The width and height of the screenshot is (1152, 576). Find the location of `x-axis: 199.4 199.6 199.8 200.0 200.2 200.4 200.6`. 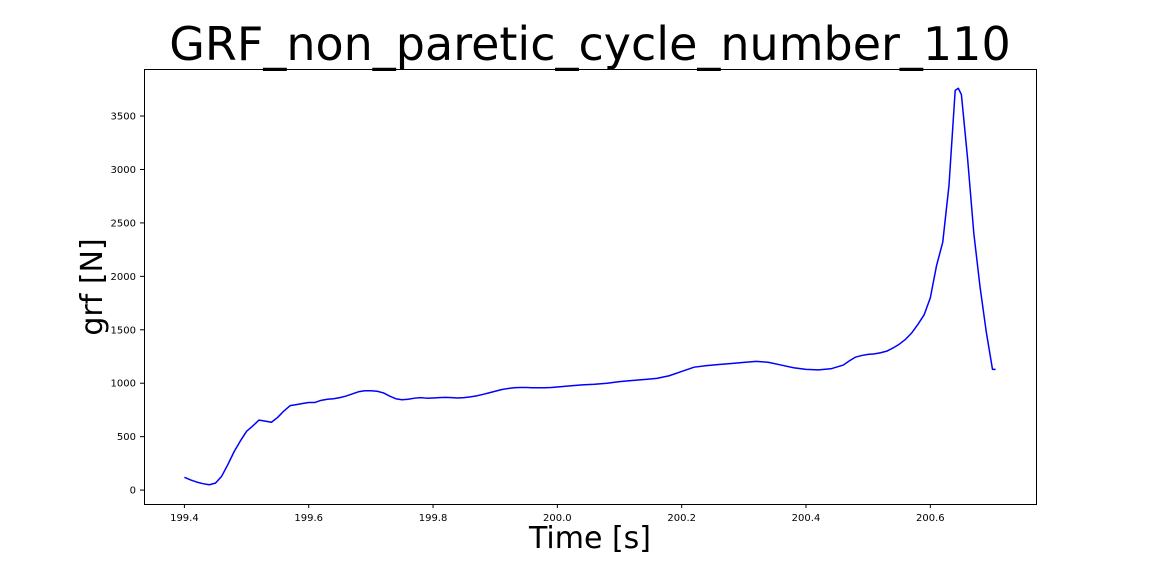

x-axis: 199.4 199.6 199.8 200.0 200.2 200.4 200.6 is located at coordinates (557, 514).